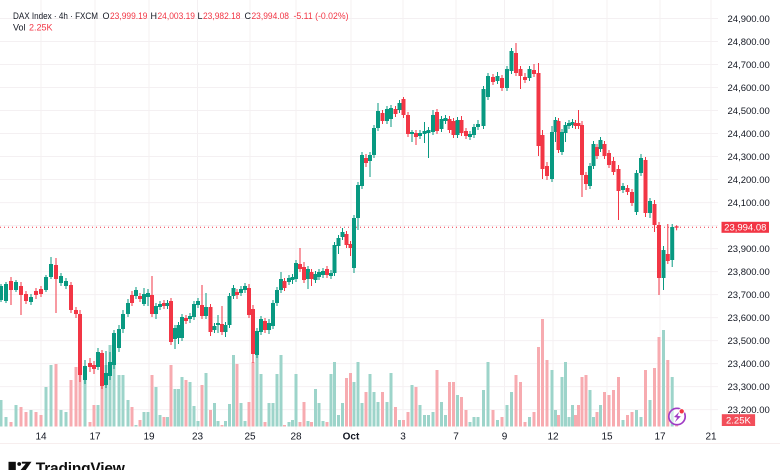 Image resolution: width=780 pixels, height=470 pixels. I want to click on svg-text: 24,500.00, so click(749, 111).